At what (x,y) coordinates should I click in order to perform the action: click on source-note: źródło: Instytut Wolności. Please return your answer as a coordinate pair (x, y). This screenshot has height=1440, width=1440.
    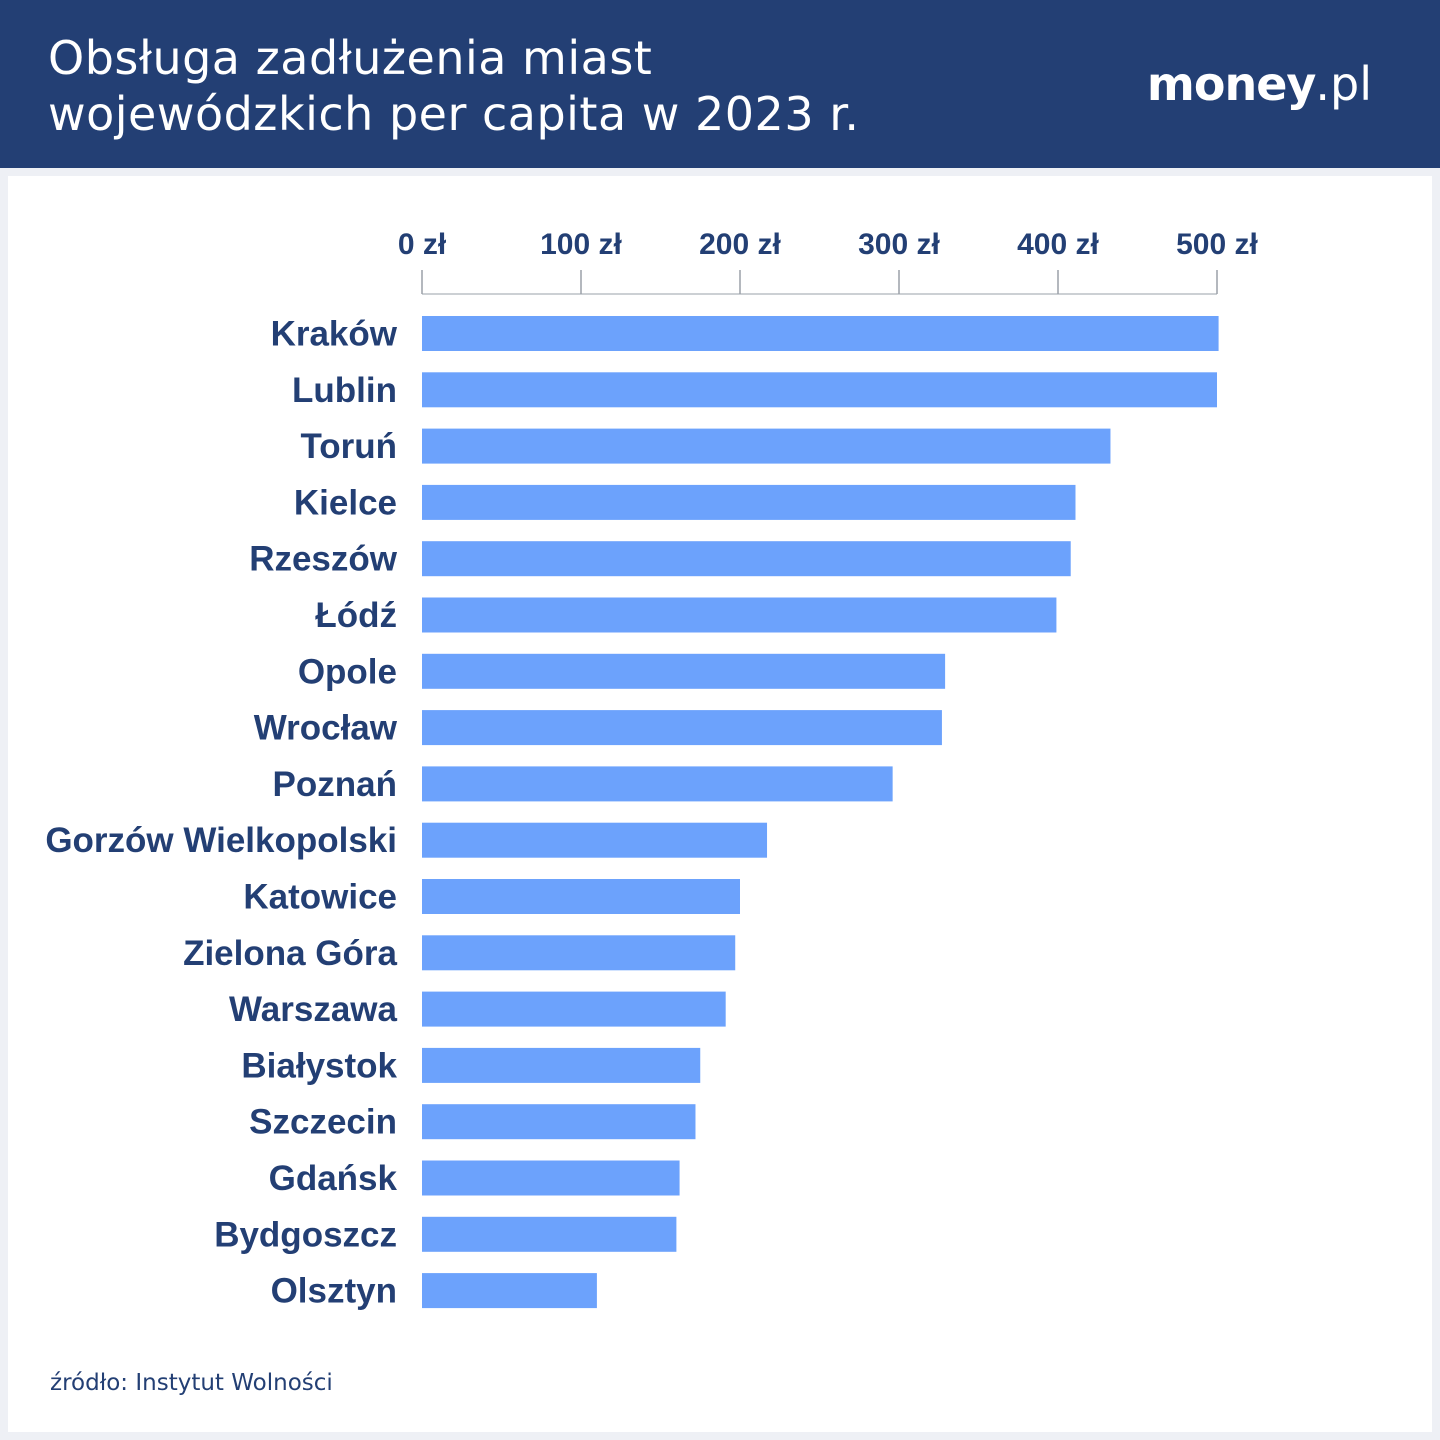
    Looking at the image, I should click on (191, 1383).